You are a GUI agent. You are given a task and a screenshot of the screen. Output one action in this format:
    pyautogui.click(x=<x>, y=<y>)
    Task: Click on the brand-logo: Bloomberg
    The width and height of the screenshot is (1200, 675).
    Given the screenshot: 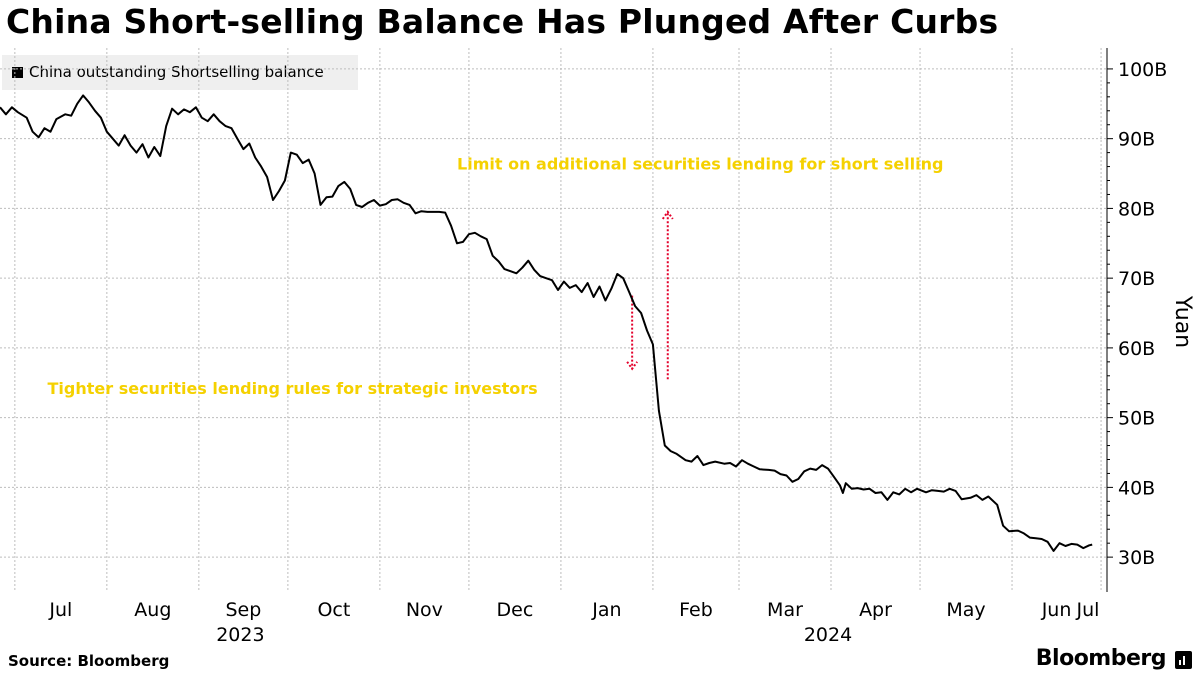 What is the action you would take?
    pyautogui.click(x=1101, y=658)
    